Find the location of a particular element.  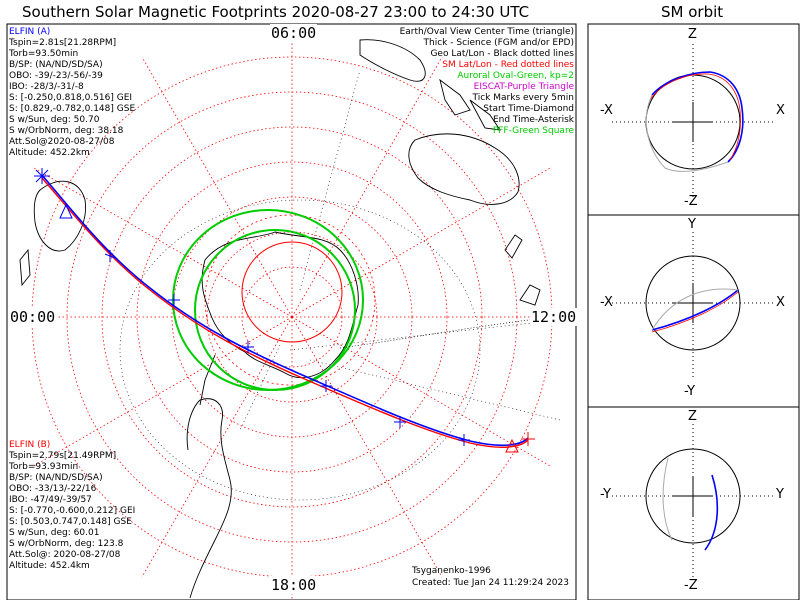

elfin-a-line: OBO: -39/-23/-56/-39 is located at coordinates (56, 76).